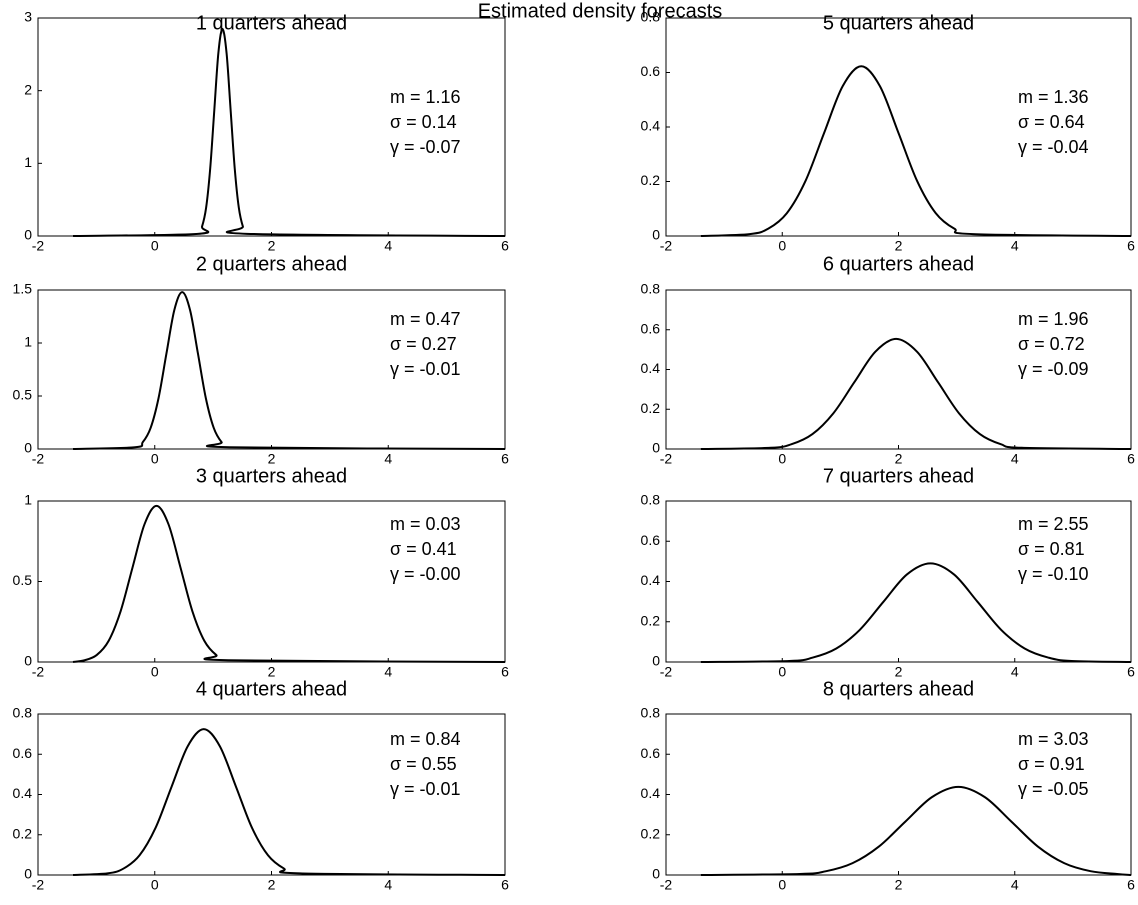 This screenshot has width=1138, height=905. I want to click on annotation: γ = -0.04, so click(1053, 147).